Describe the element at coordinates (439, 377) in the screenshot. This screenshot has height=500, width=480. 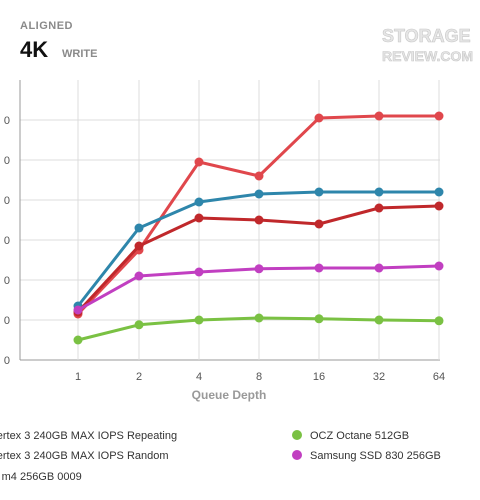
I see `x-tick-label-6: 64` at that location.